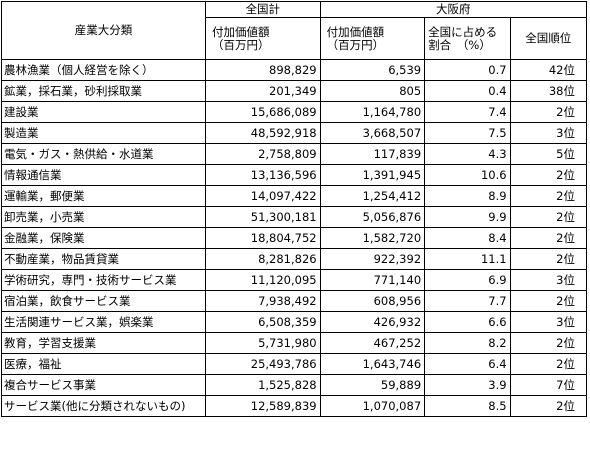 The height and width of the screenshot is (472, 590). Describe the element at coordinates (467, 364) in the screenshot. I see `share-cell: 6.4` at that location.